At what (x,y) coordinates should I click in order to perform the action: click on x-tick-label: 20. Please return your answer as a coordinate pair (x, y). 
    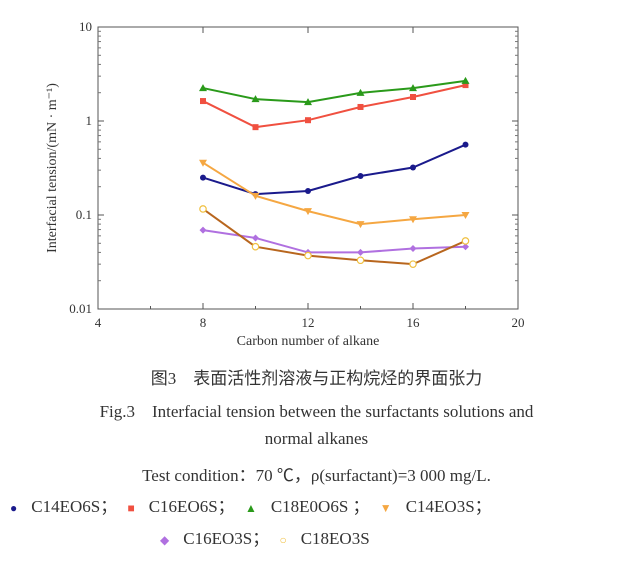
    Looking at the image, I should click on (518, 322).